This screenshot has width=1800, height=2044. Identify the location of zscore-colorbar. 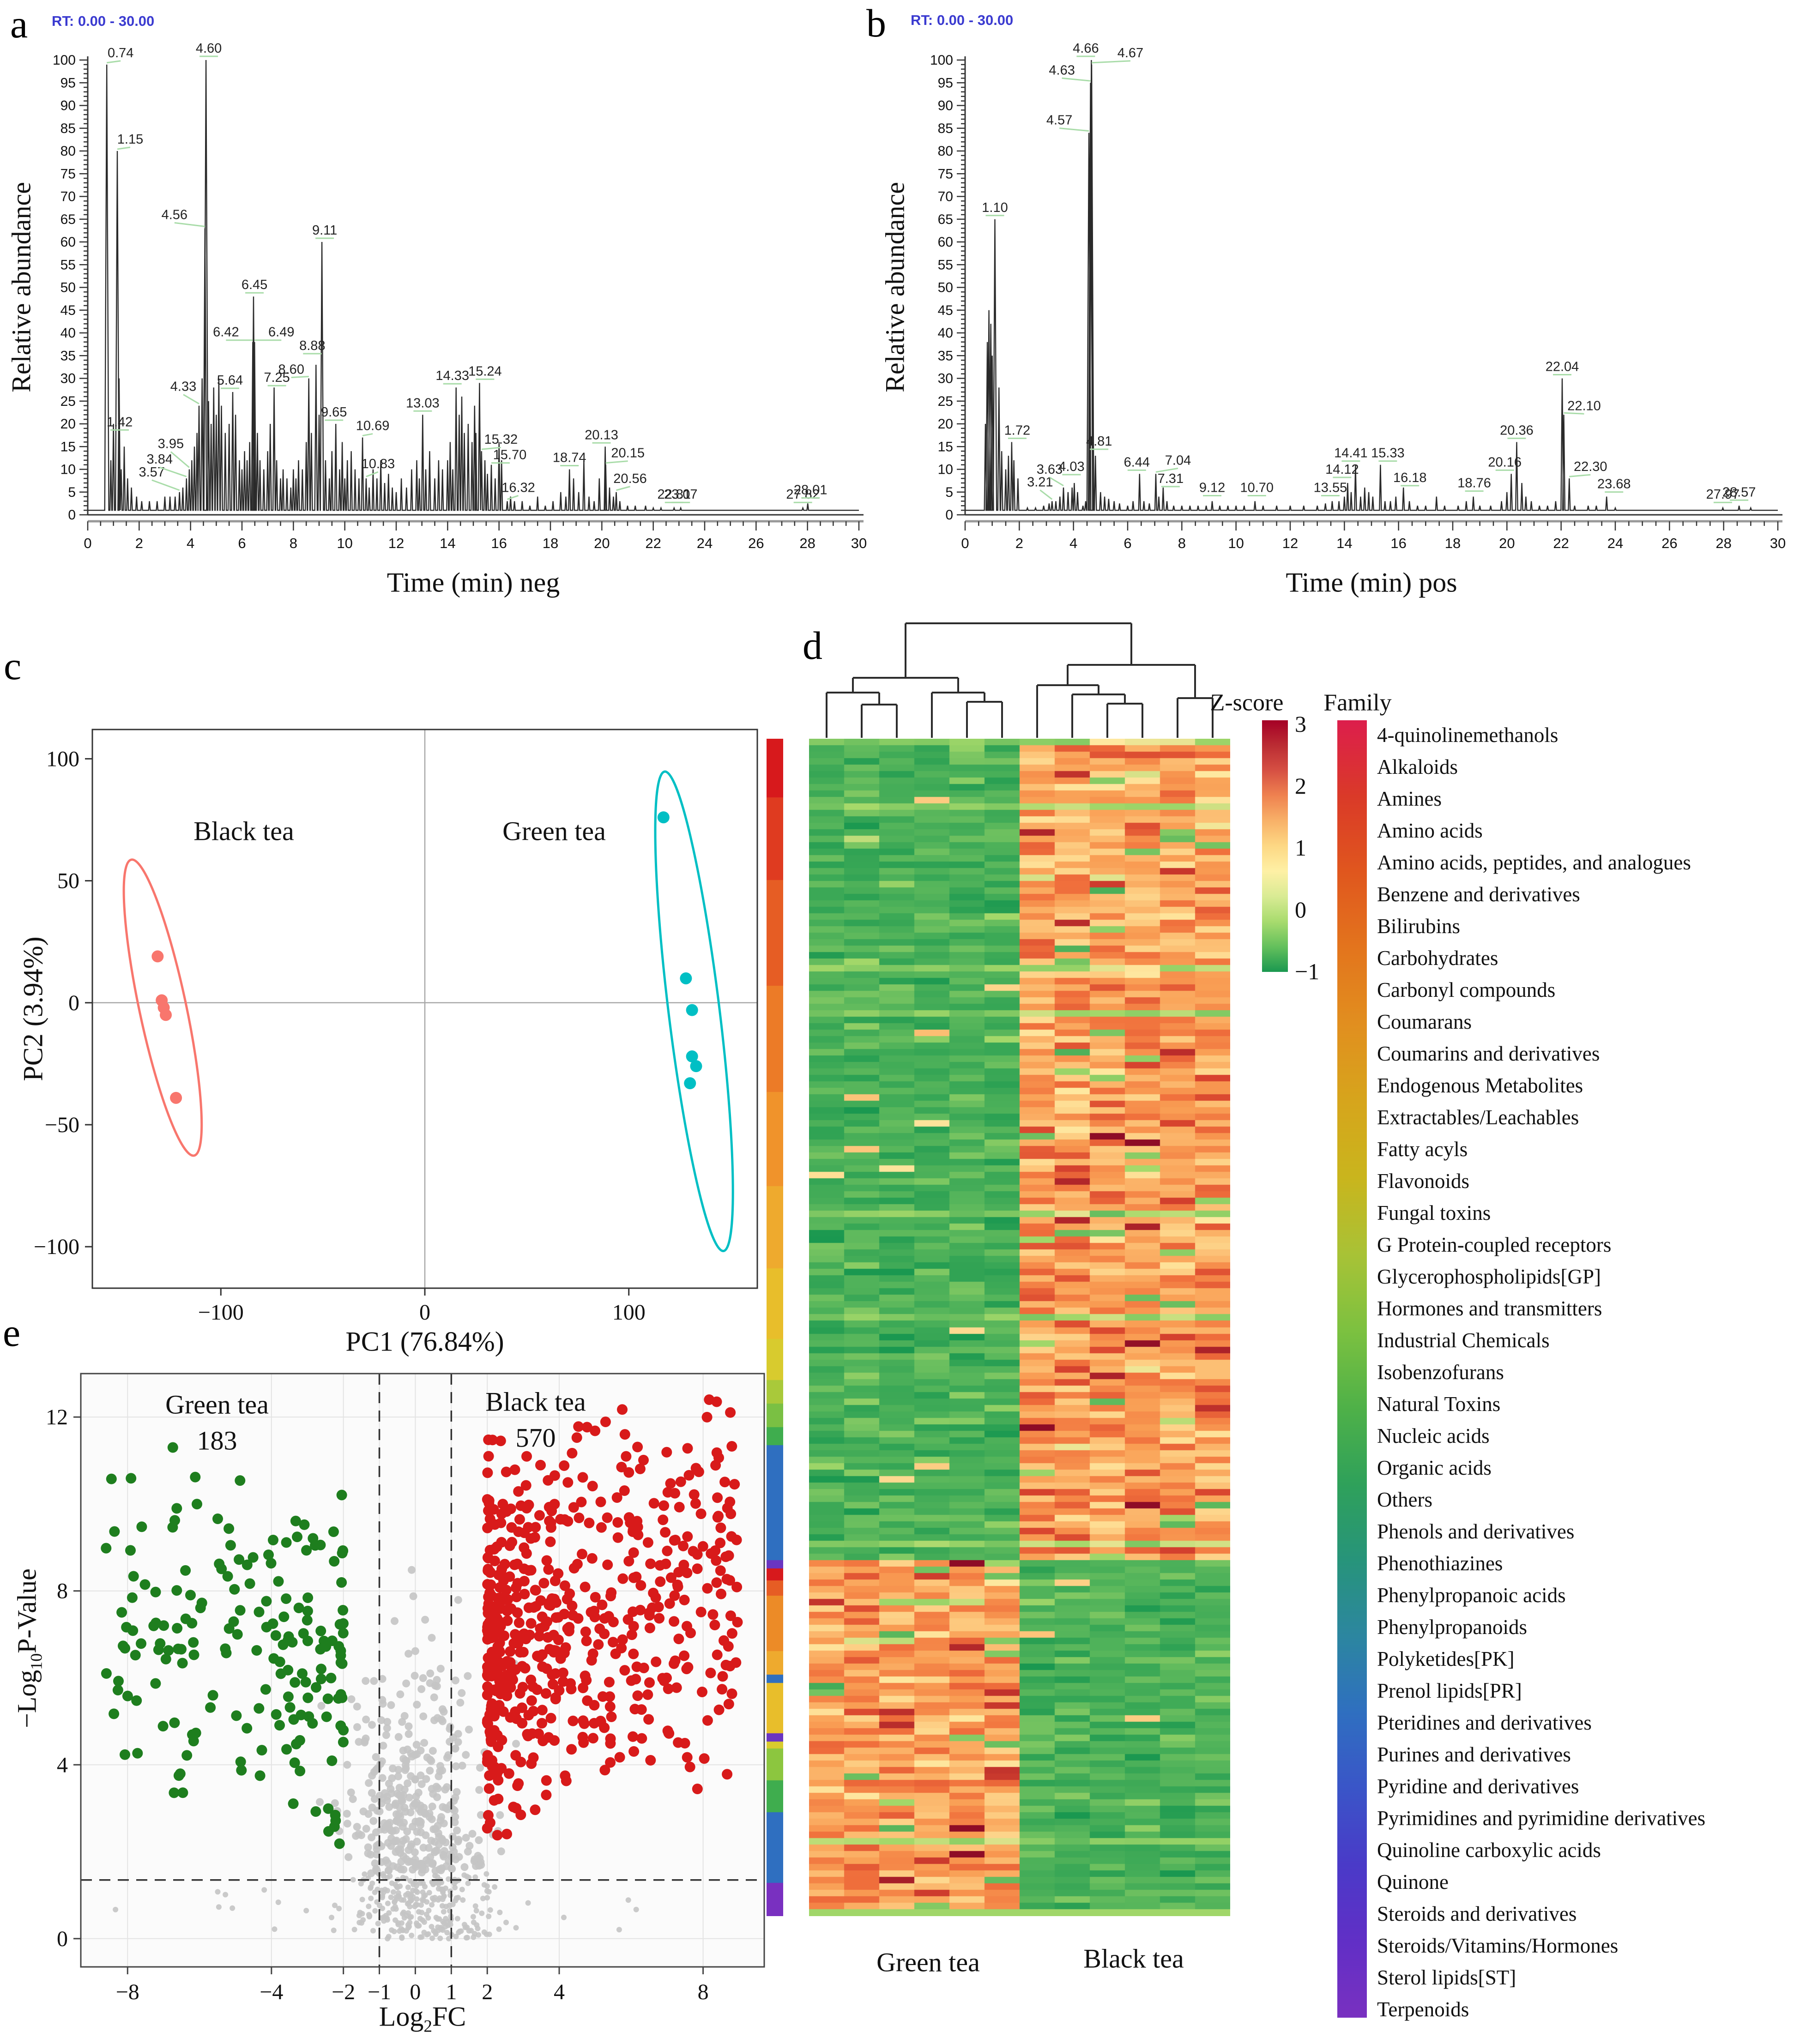
(1275, 846).